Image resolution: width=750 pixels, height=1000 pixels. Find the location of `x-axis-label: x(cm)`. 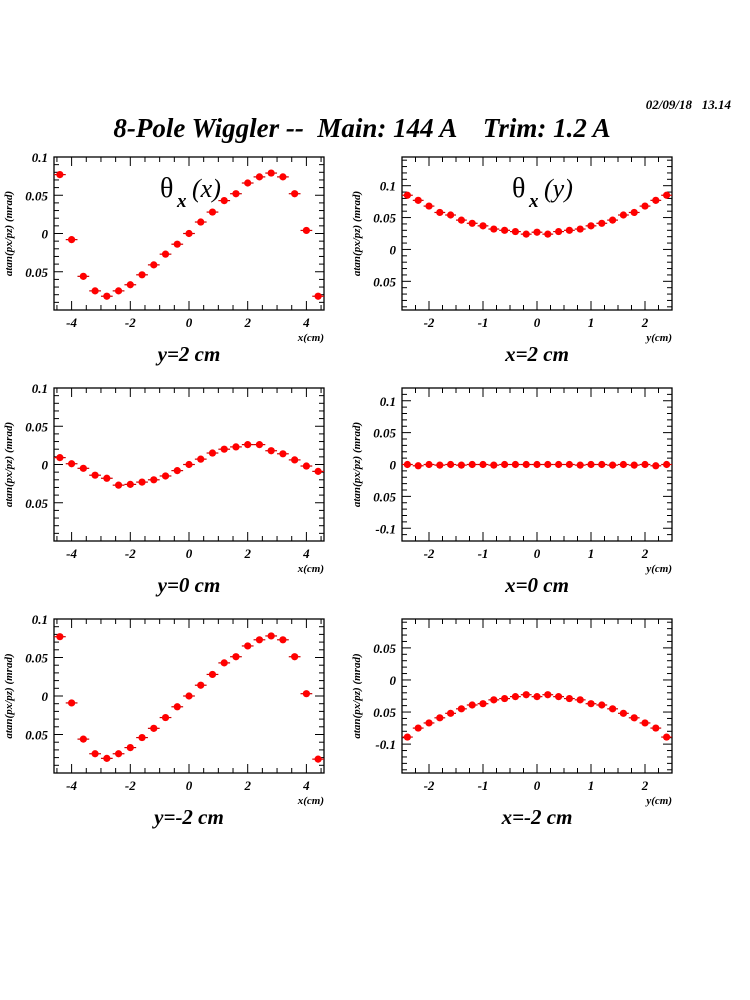

x-axis-label: x(cm) is located at coordinates (310, 569).